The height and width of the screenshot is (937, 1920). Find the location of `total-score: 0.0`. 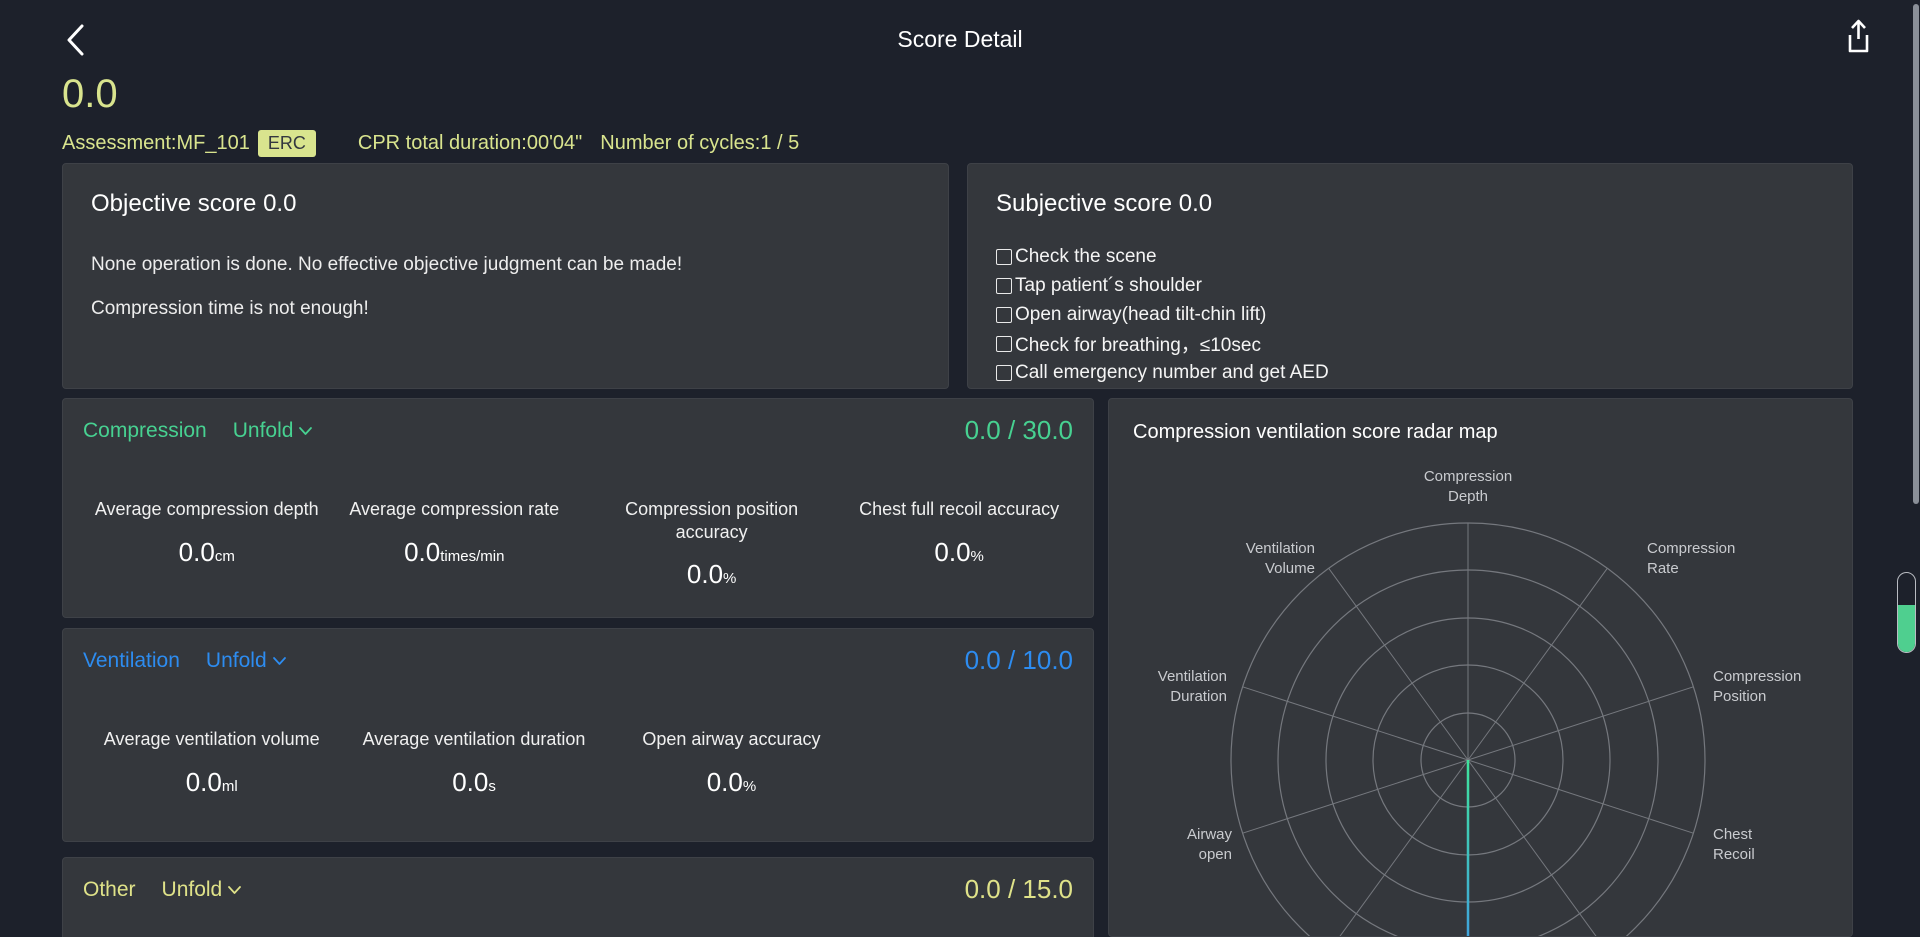

total-score: 0.0 is located at coordinates (90, 94).